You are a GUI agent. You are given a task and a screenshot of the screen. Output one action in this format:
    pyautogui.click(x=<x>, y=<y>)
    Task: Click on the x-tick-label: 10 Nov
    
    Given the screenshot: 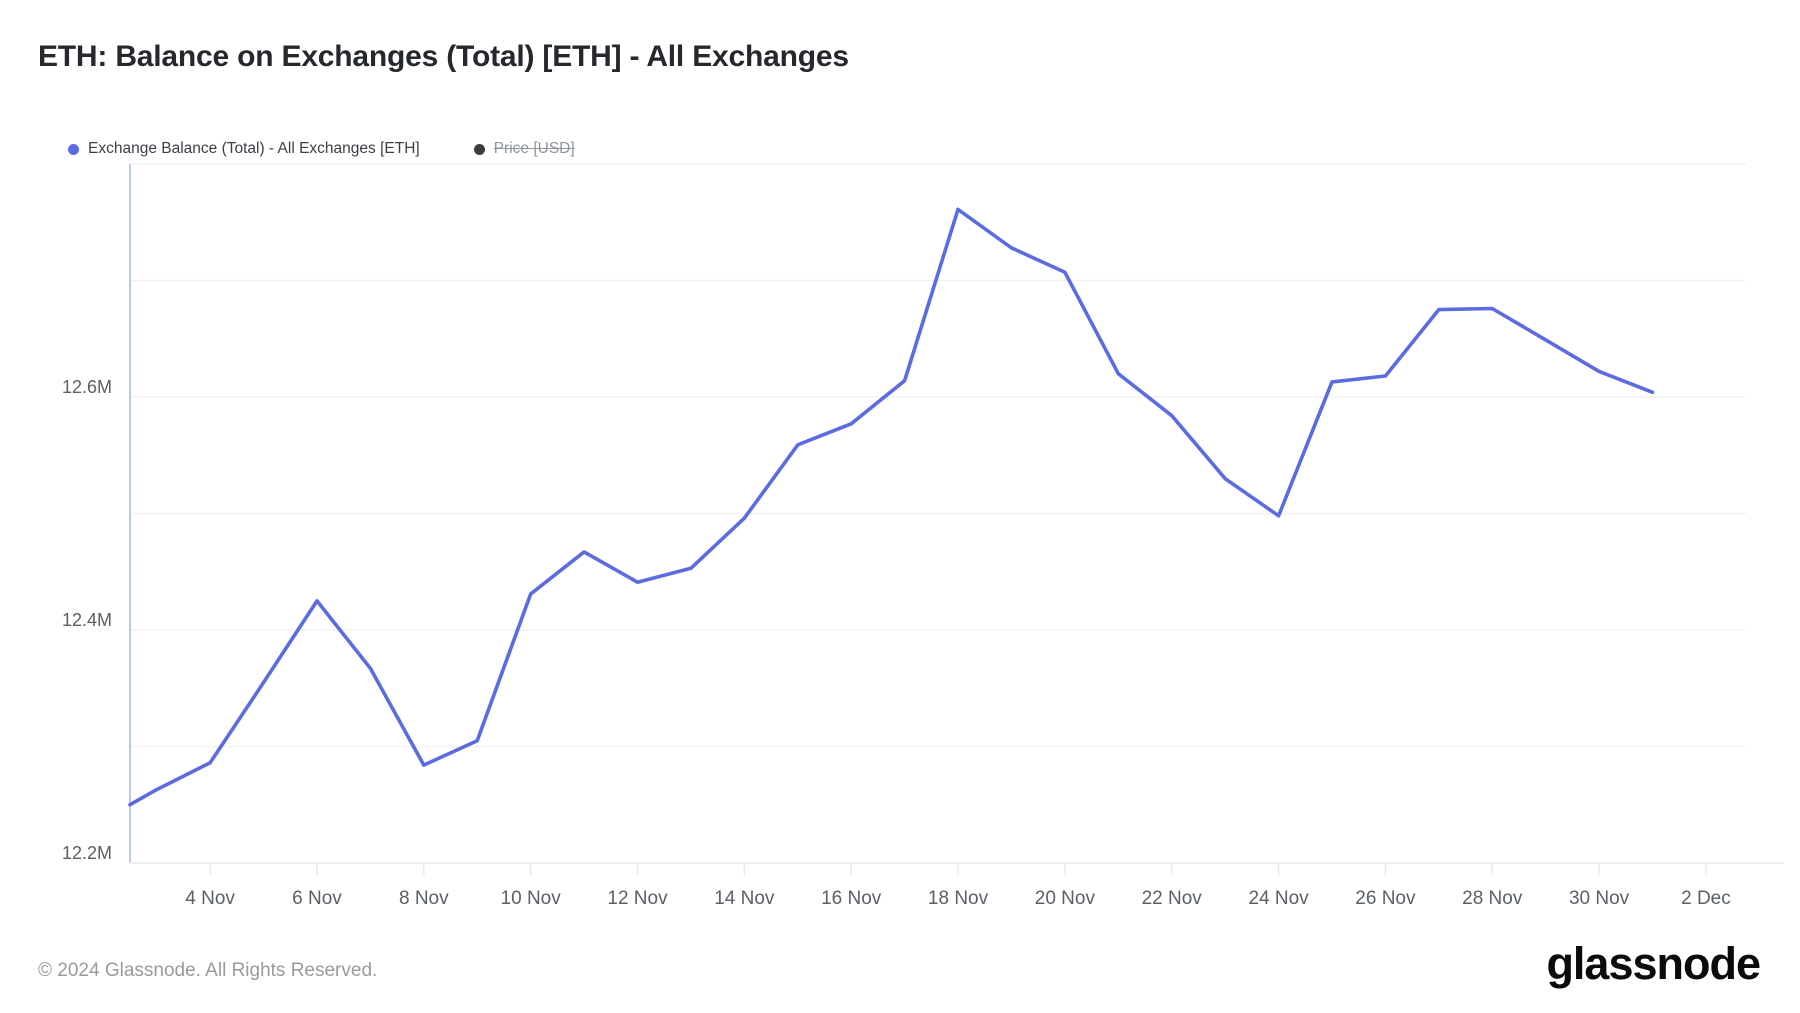 What is the action you would take?
    pyautogui.click(x=531, y=898)
    